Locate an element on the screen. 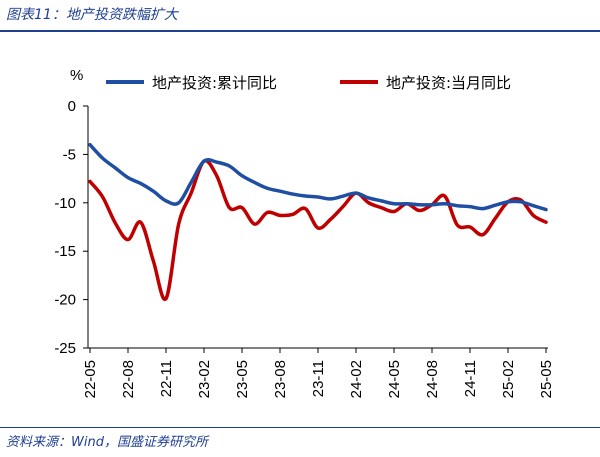 This screenshot has width=600, height=457. x-tick-label: 23-11 is located at coordinates (318, 378).